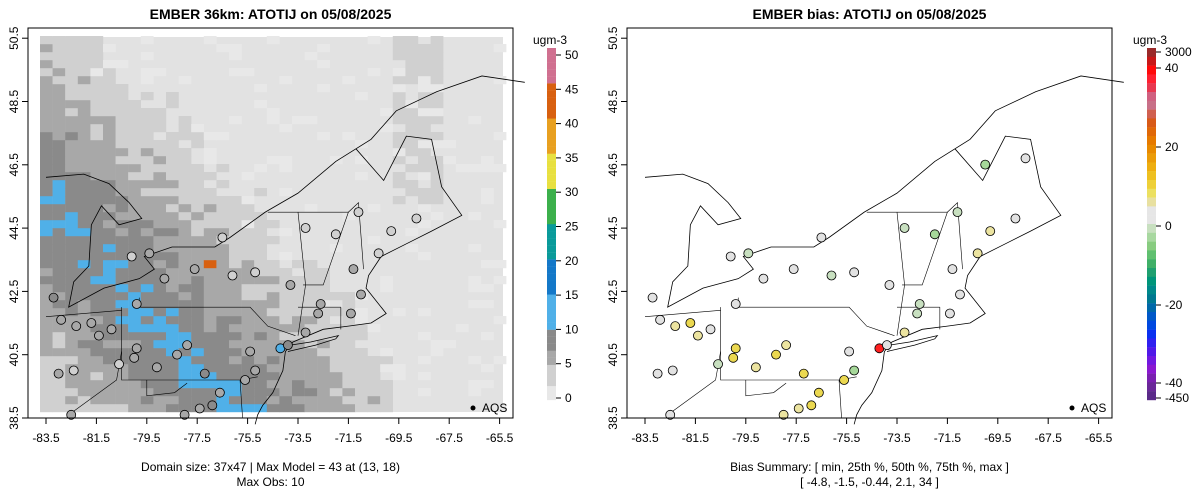 This screenshot has height=502, width=1200. What do you see at coordinates (998, 438) in the screenshot?
I see `x-tick-label: -69.5` at bounding box center [998, 438].